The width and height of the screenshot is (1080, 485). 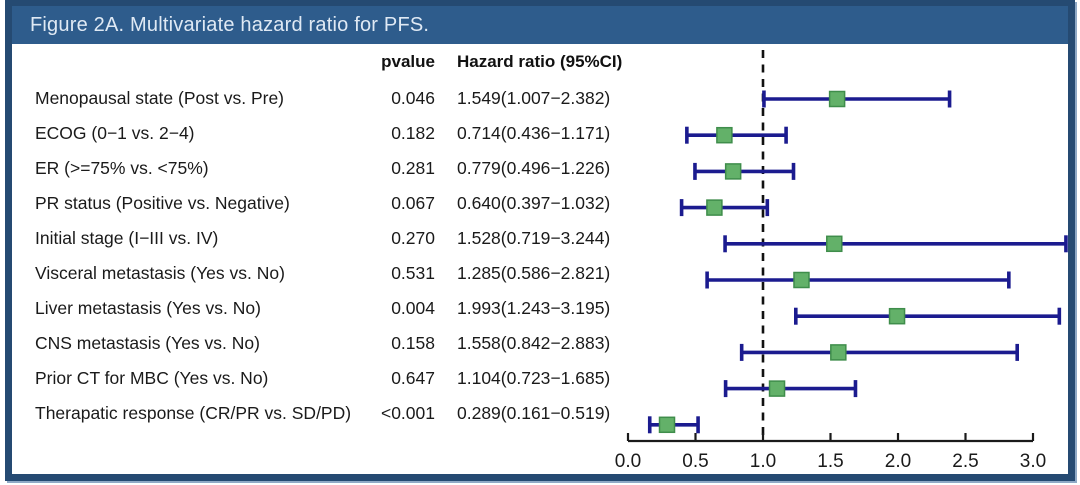 What do you see at coordinates (160, 273) in the screenshot?
I see `row-label: Visceral metastasis (Yes vs. No)` at bounding box center [160, 273].